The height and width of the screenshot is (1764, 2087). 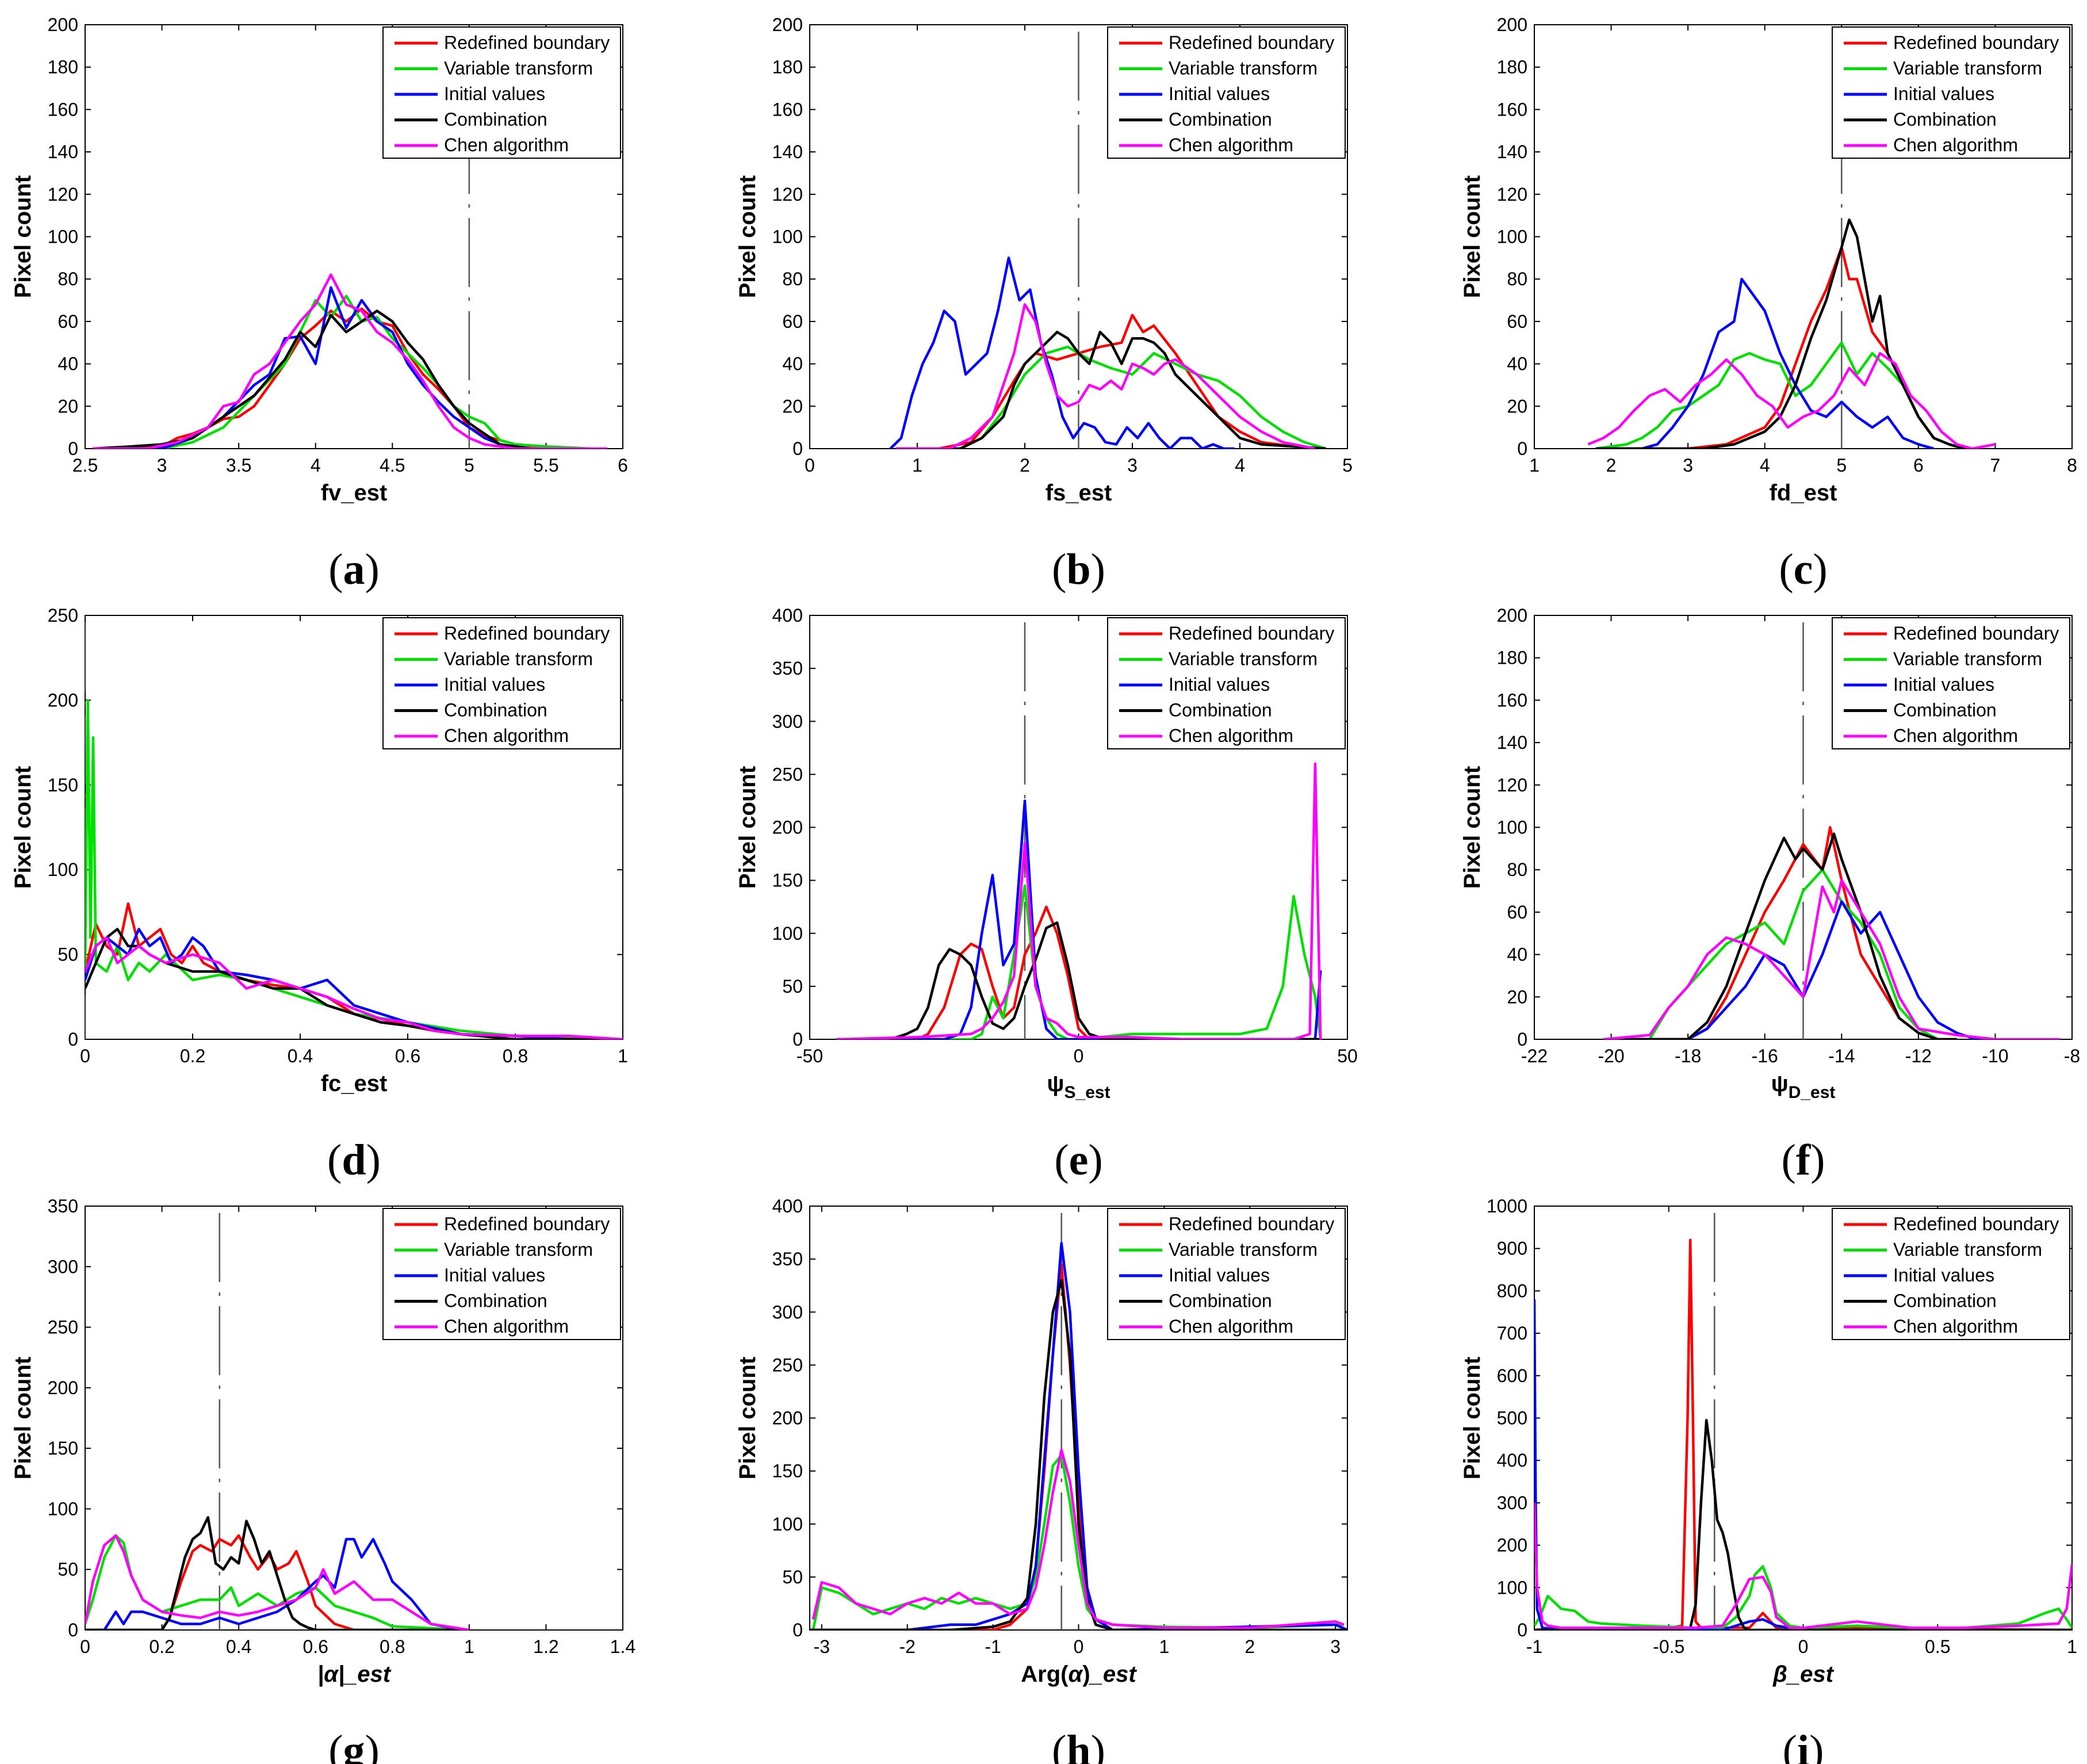 I want to click on y-tick-label: 400, so click(x=787, y=615).